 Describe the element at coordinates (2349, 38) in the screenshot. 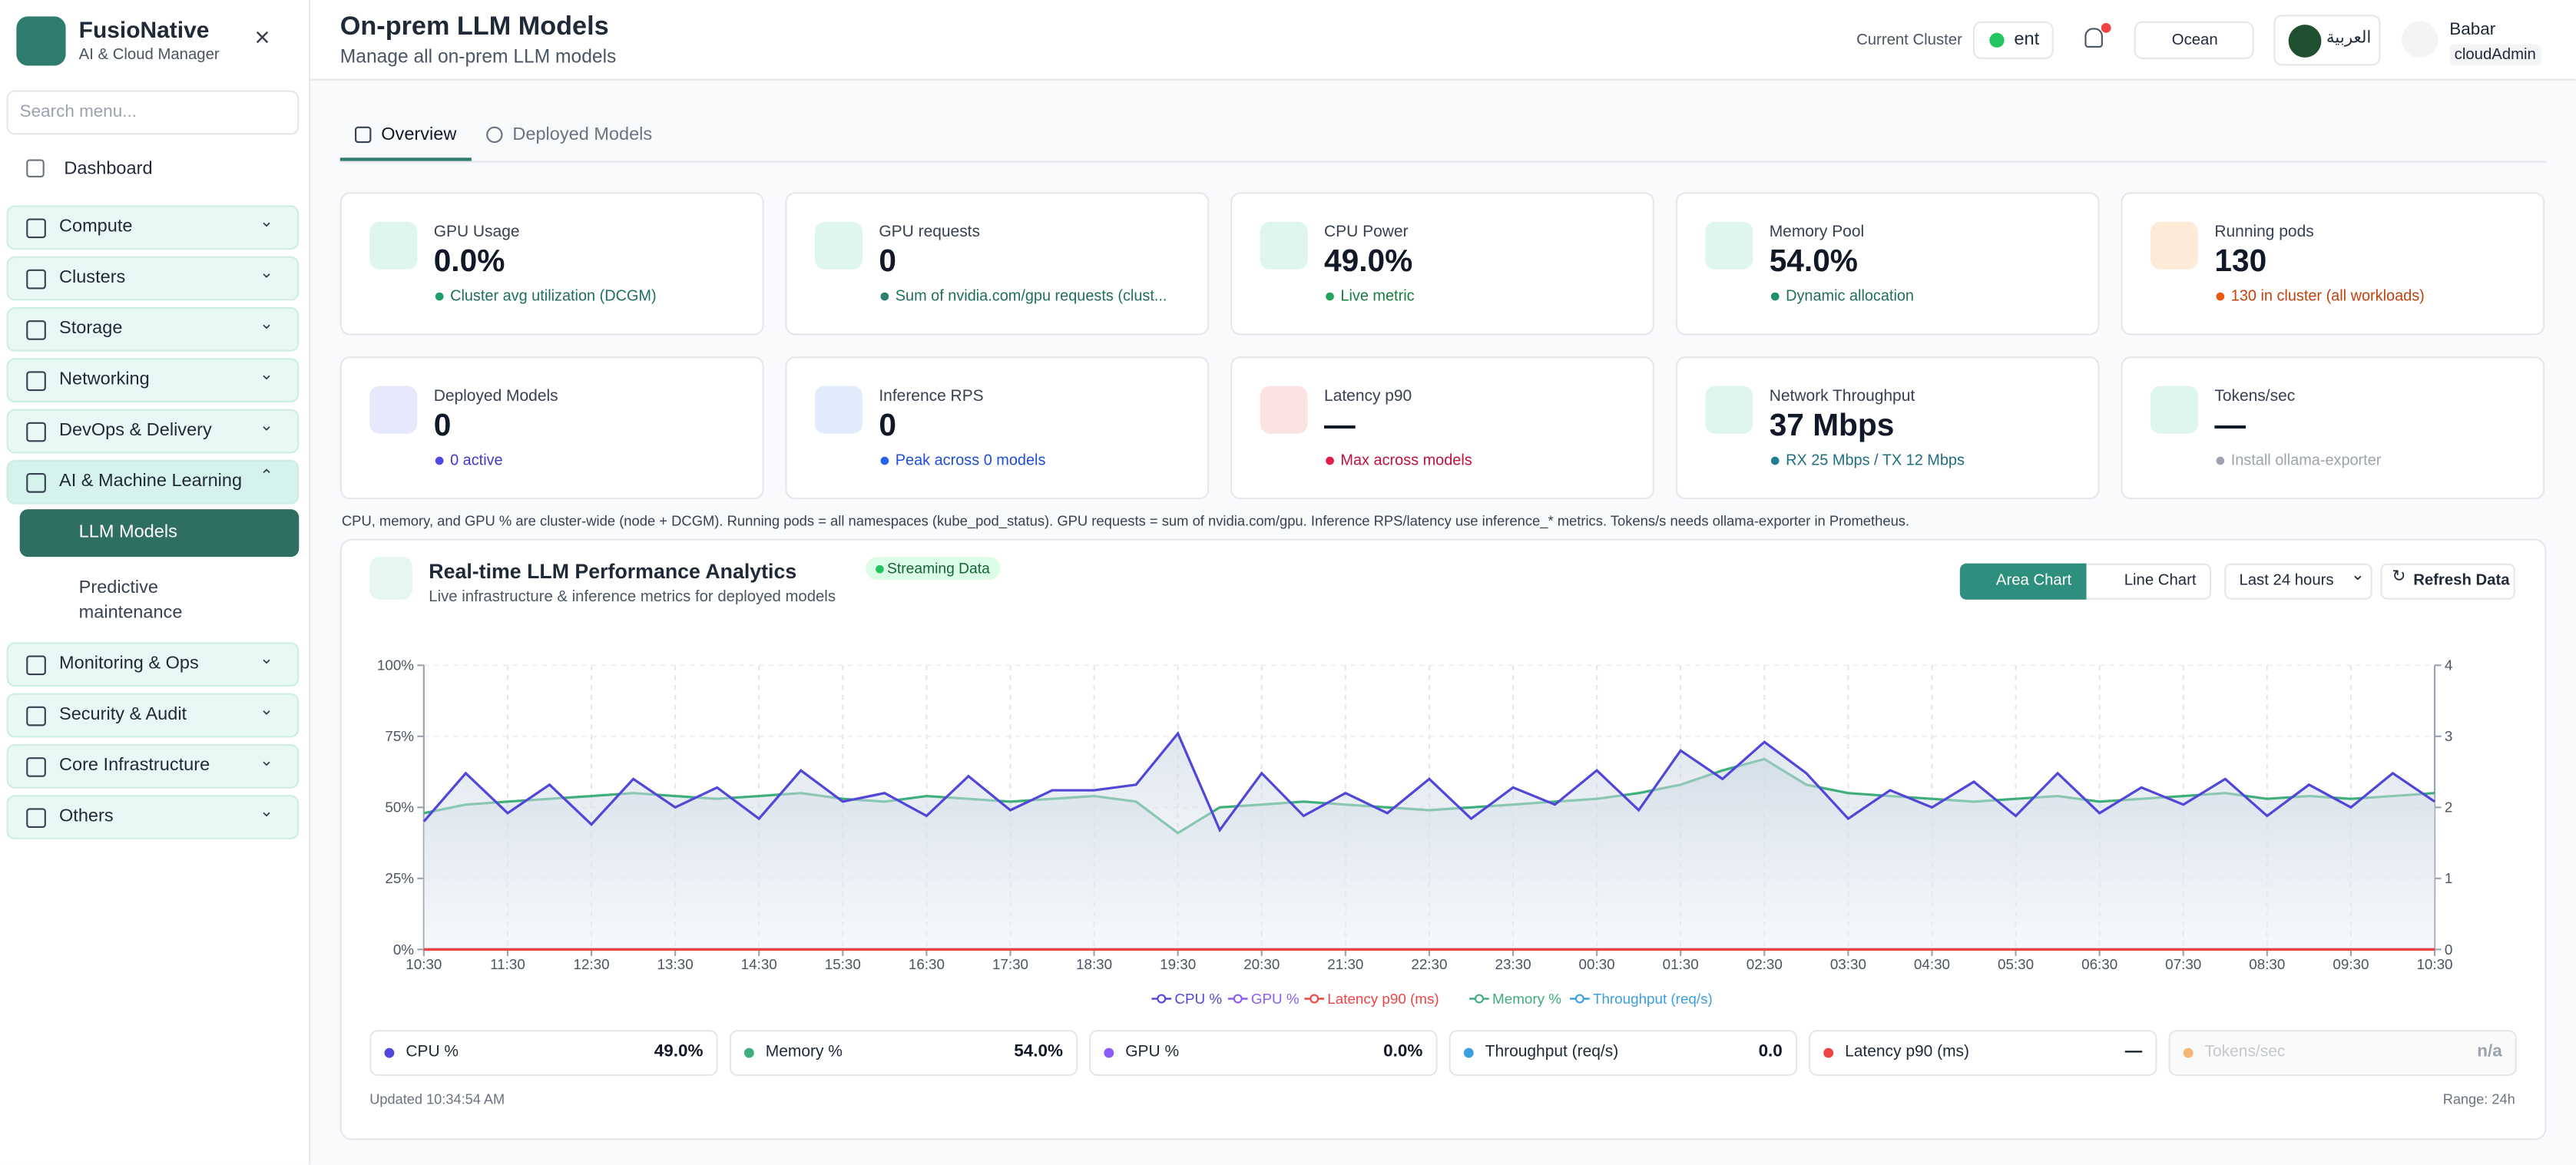

I see `language: العربية` at that location.